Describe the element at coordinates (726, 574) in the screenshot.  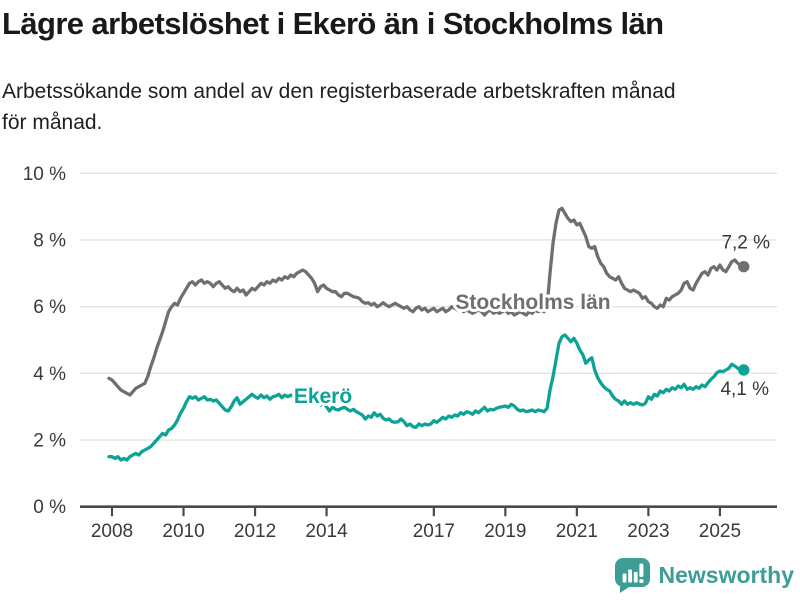
I see `brand-name: Newsworthy` at that location.